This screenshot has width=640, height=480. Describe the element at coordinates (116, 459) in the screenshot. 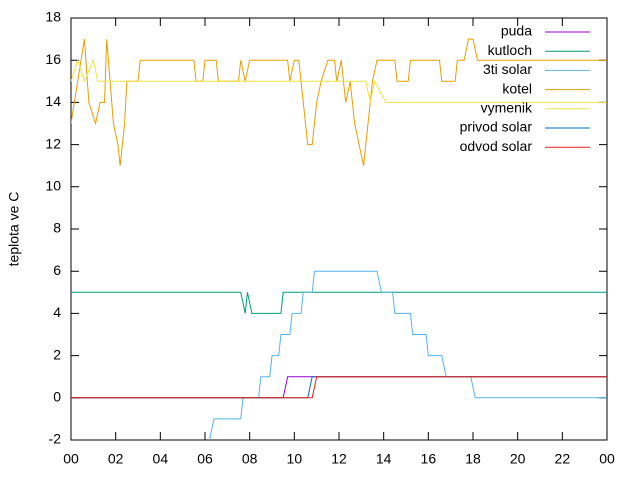

I see `x-tick-label: 02` at that location.